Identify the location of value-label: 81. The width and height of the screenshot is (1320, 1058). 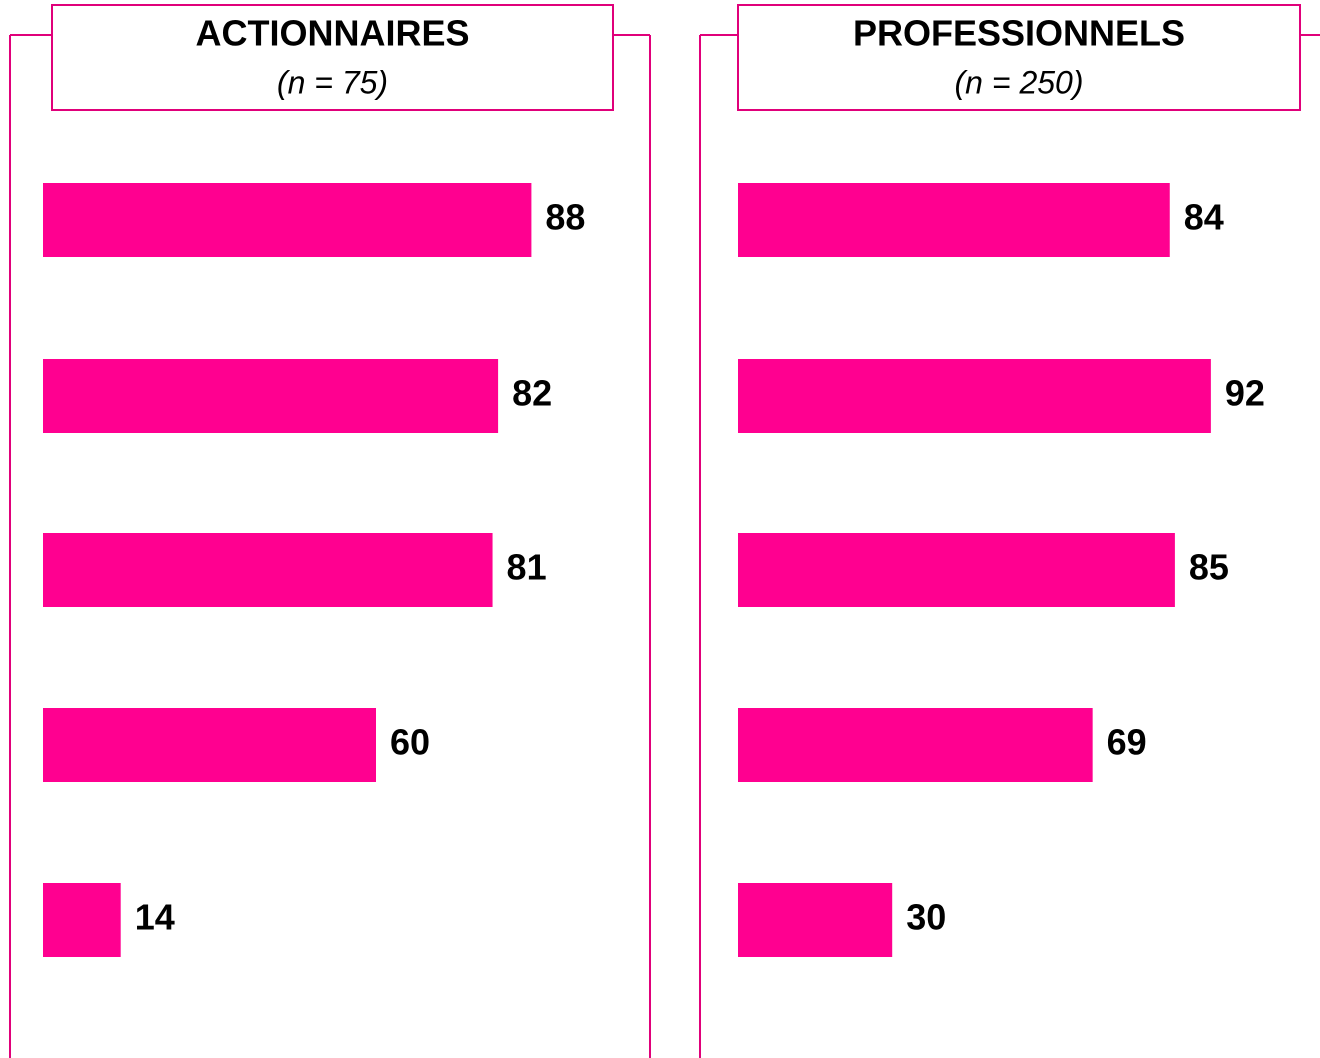
(527, 567).